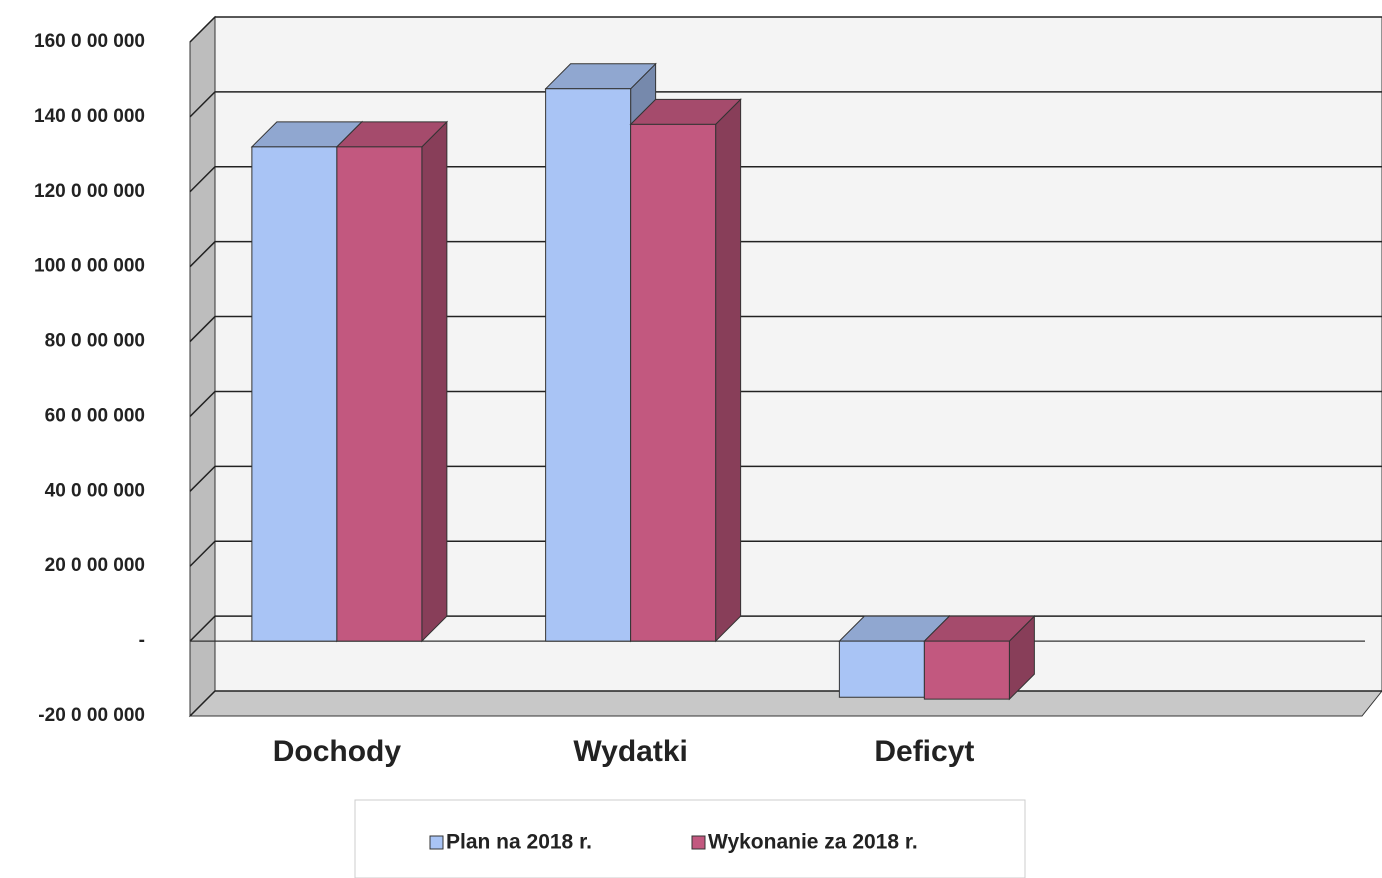 The image size is (1382, 878). Describe the element at coordinates (89, 191) in the screenshot. I see `y-tick-label: 120 0 00 000` at that location.